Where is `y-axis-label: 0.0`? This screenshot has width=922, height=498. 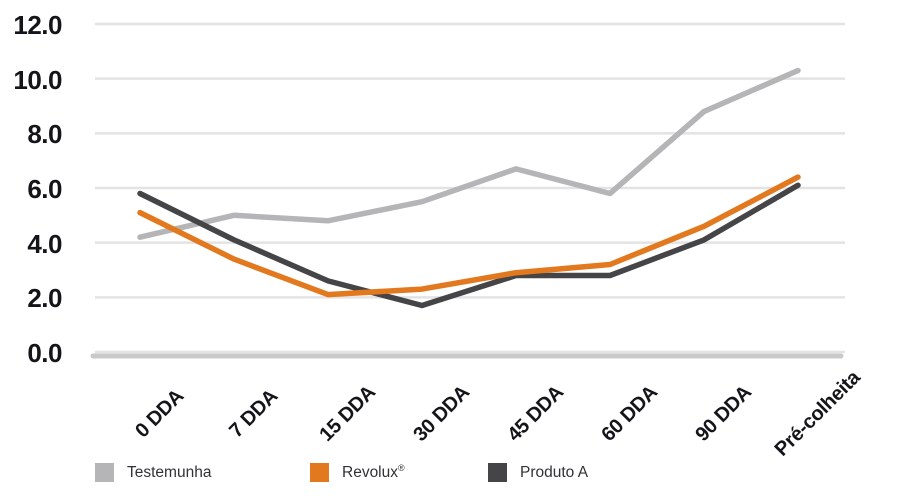 y-axis-label: 0.0 is located at coordinates (44, 353).